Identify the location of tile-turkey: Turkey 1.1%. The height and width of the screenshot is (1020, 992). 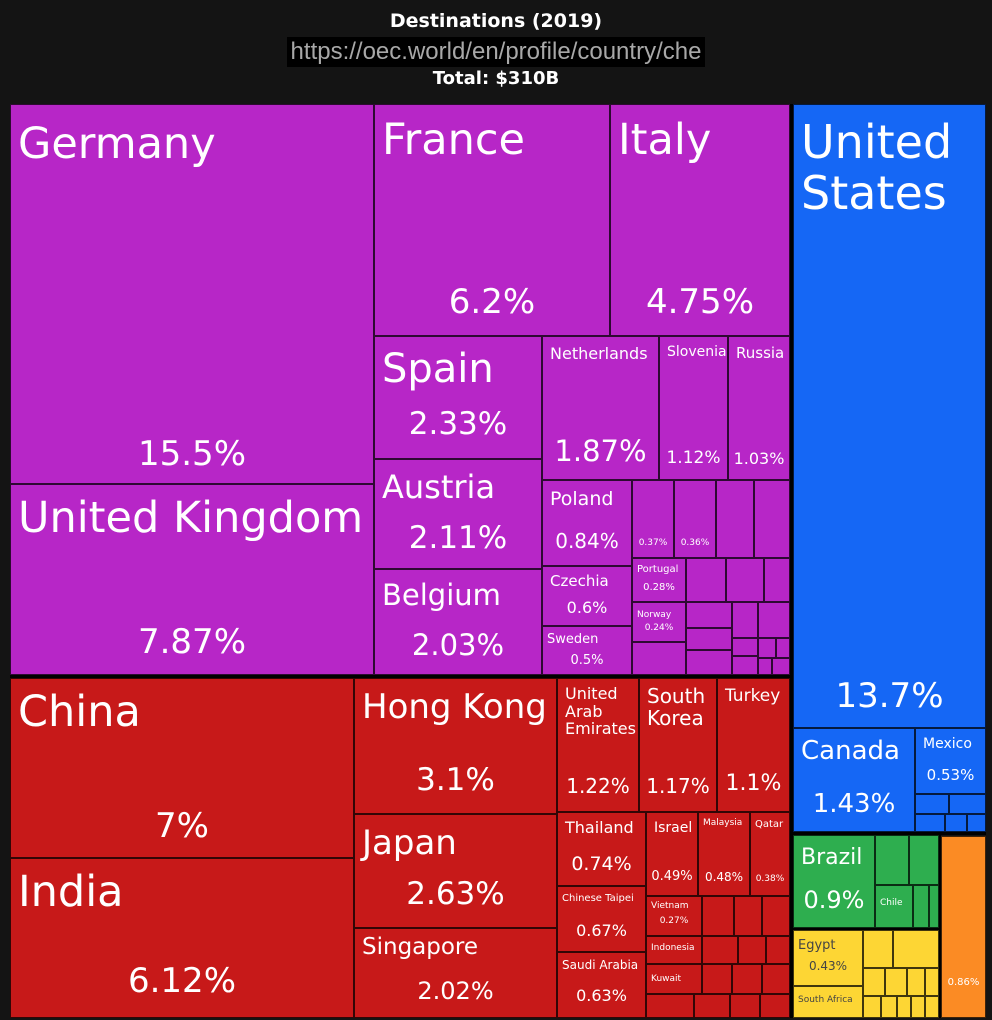
(753, 745).